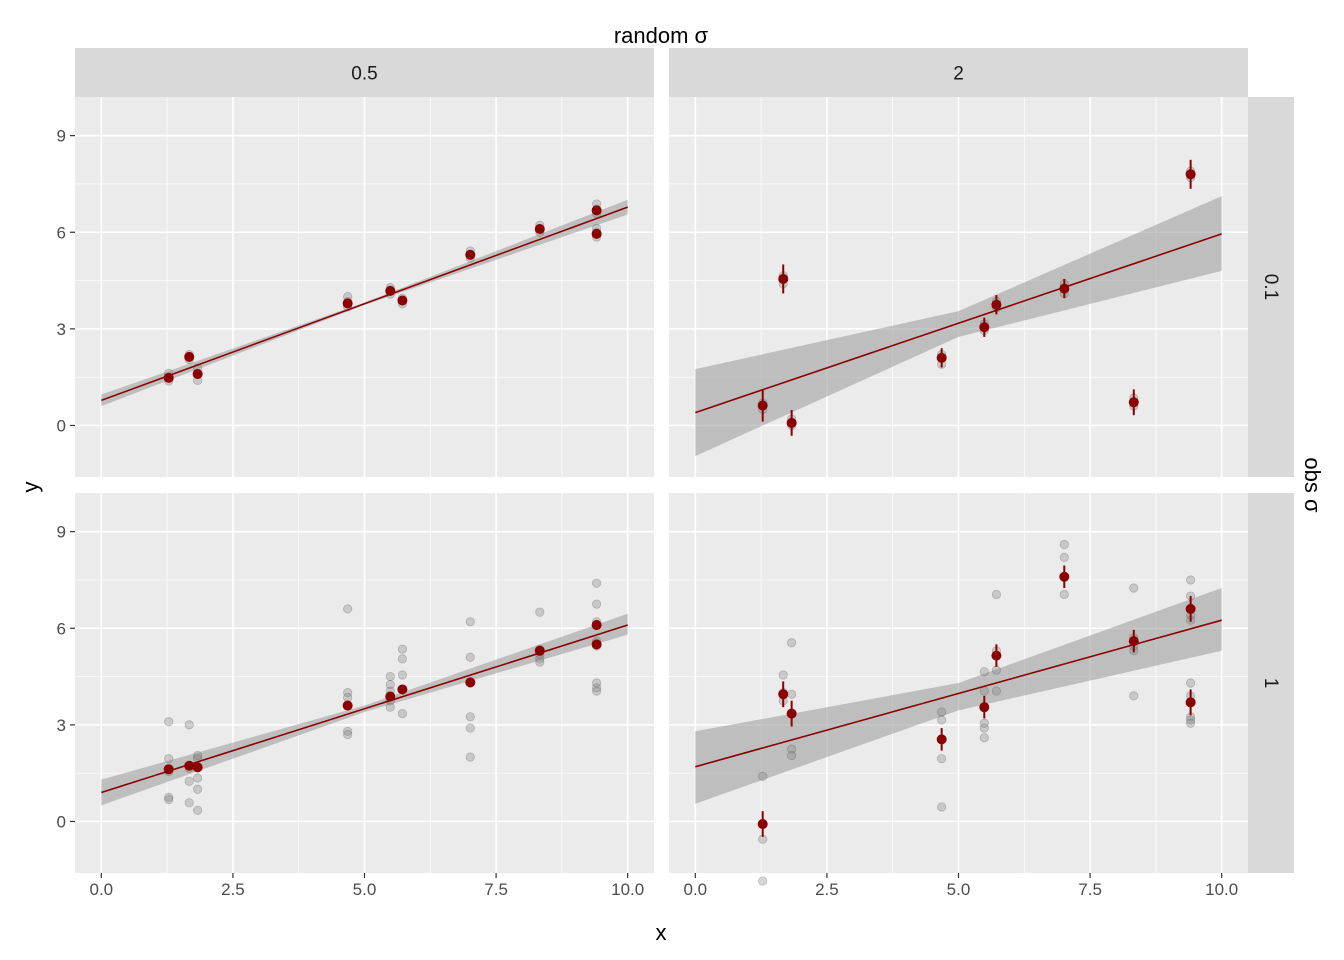  I want to click on y-axis: 0 3 6 9 0 3 6 9, so click(66, 479).